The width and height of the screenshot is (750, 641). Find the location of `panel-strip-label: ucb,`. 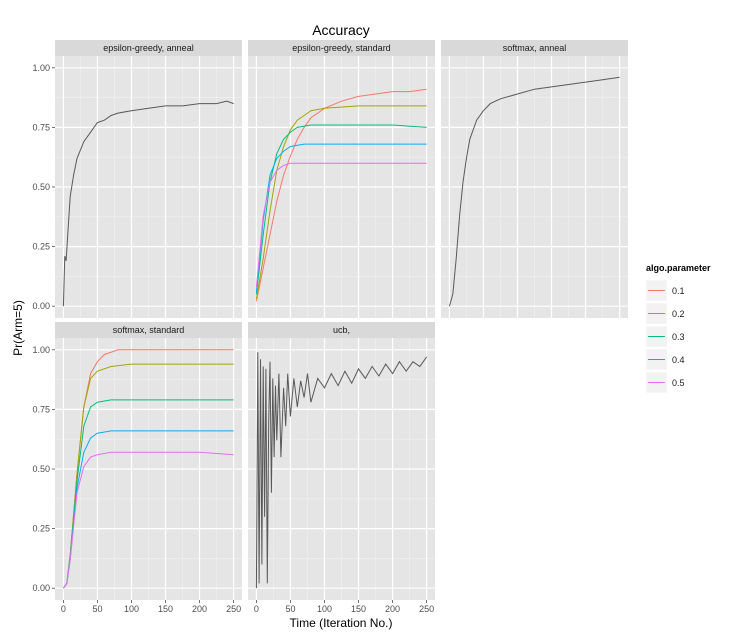

panel-strip-label: ucb, is located at coordinates (341, 330).